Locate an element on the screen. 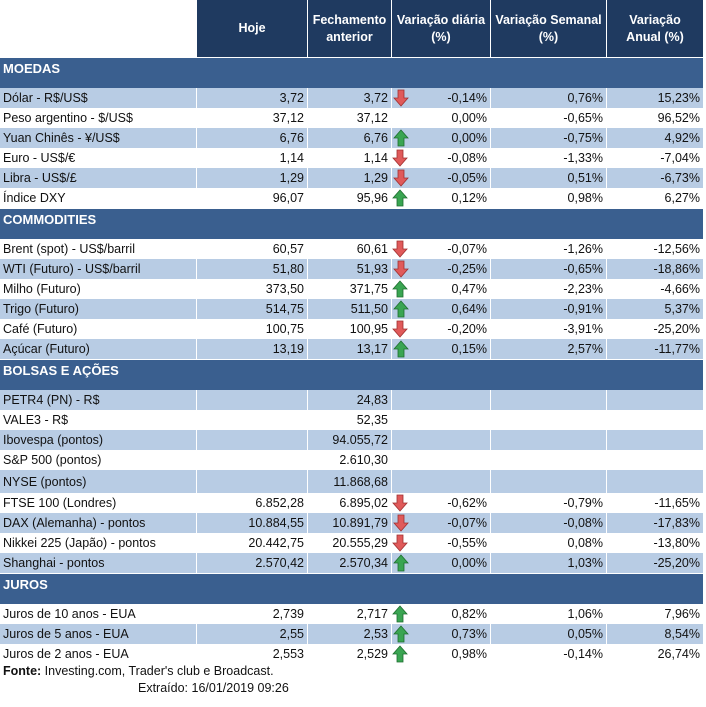 The image size is (706, 707). row-label: Dólar - R$/US$ is located at coordinates (98, 98).